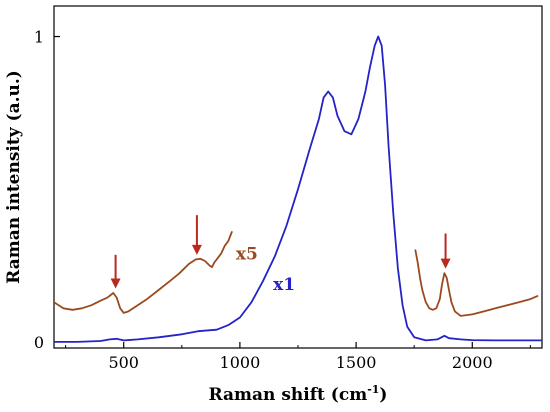 The width and height of the screenshot is (550, 412). Describe the element at coordinates (247, 254) in the screenshot. I see `annotation-x5: x5` at that location.